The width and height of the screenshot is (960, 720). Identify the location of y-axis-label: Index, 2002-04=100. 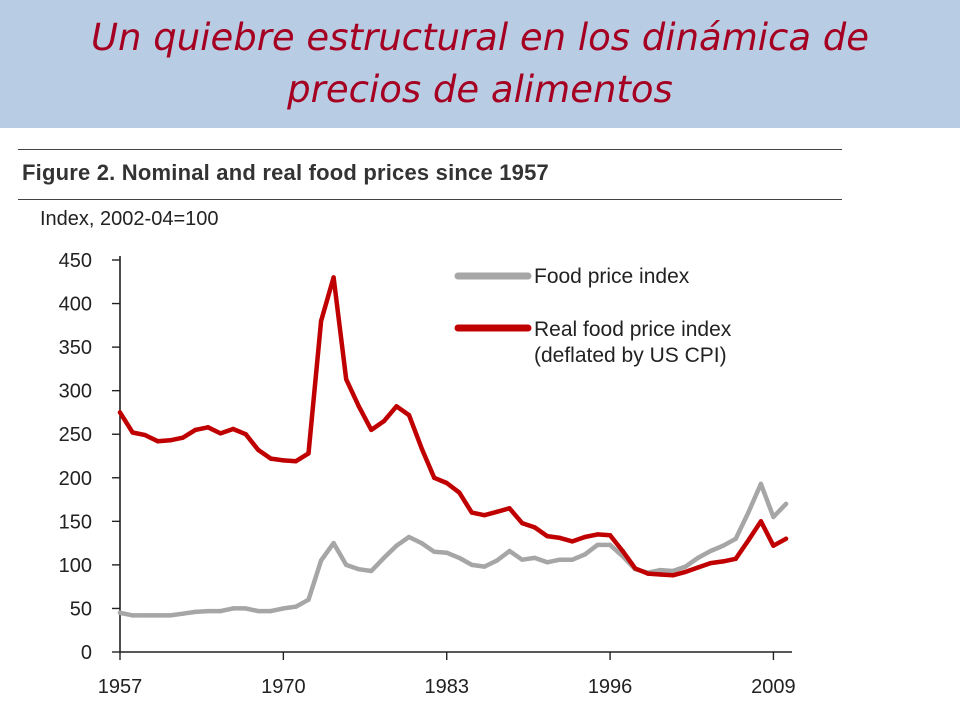
(129, 219).